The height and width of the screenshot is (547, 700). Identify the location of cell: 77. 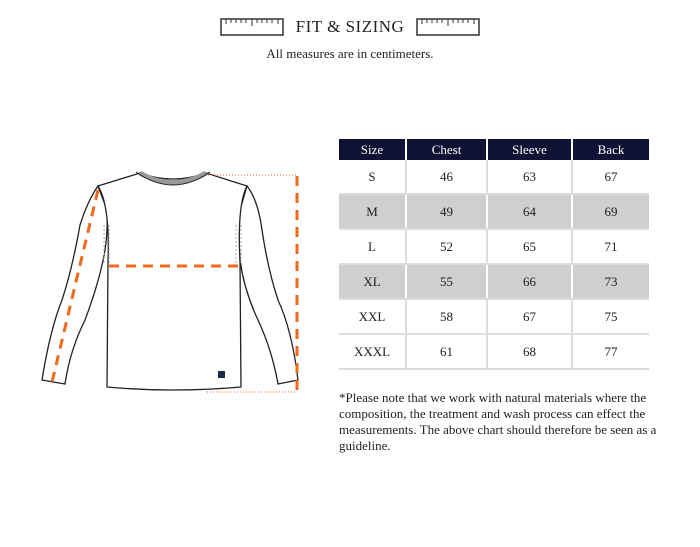
(610, 352).